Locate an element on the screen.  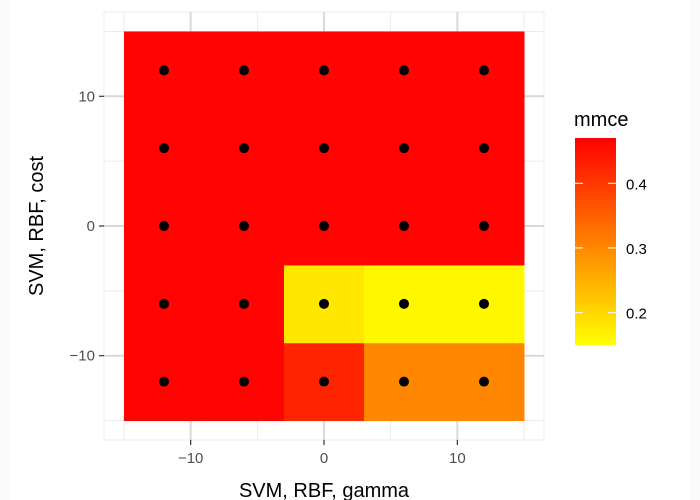
x-tick-label: 10 is located at coordinates (457, 458).